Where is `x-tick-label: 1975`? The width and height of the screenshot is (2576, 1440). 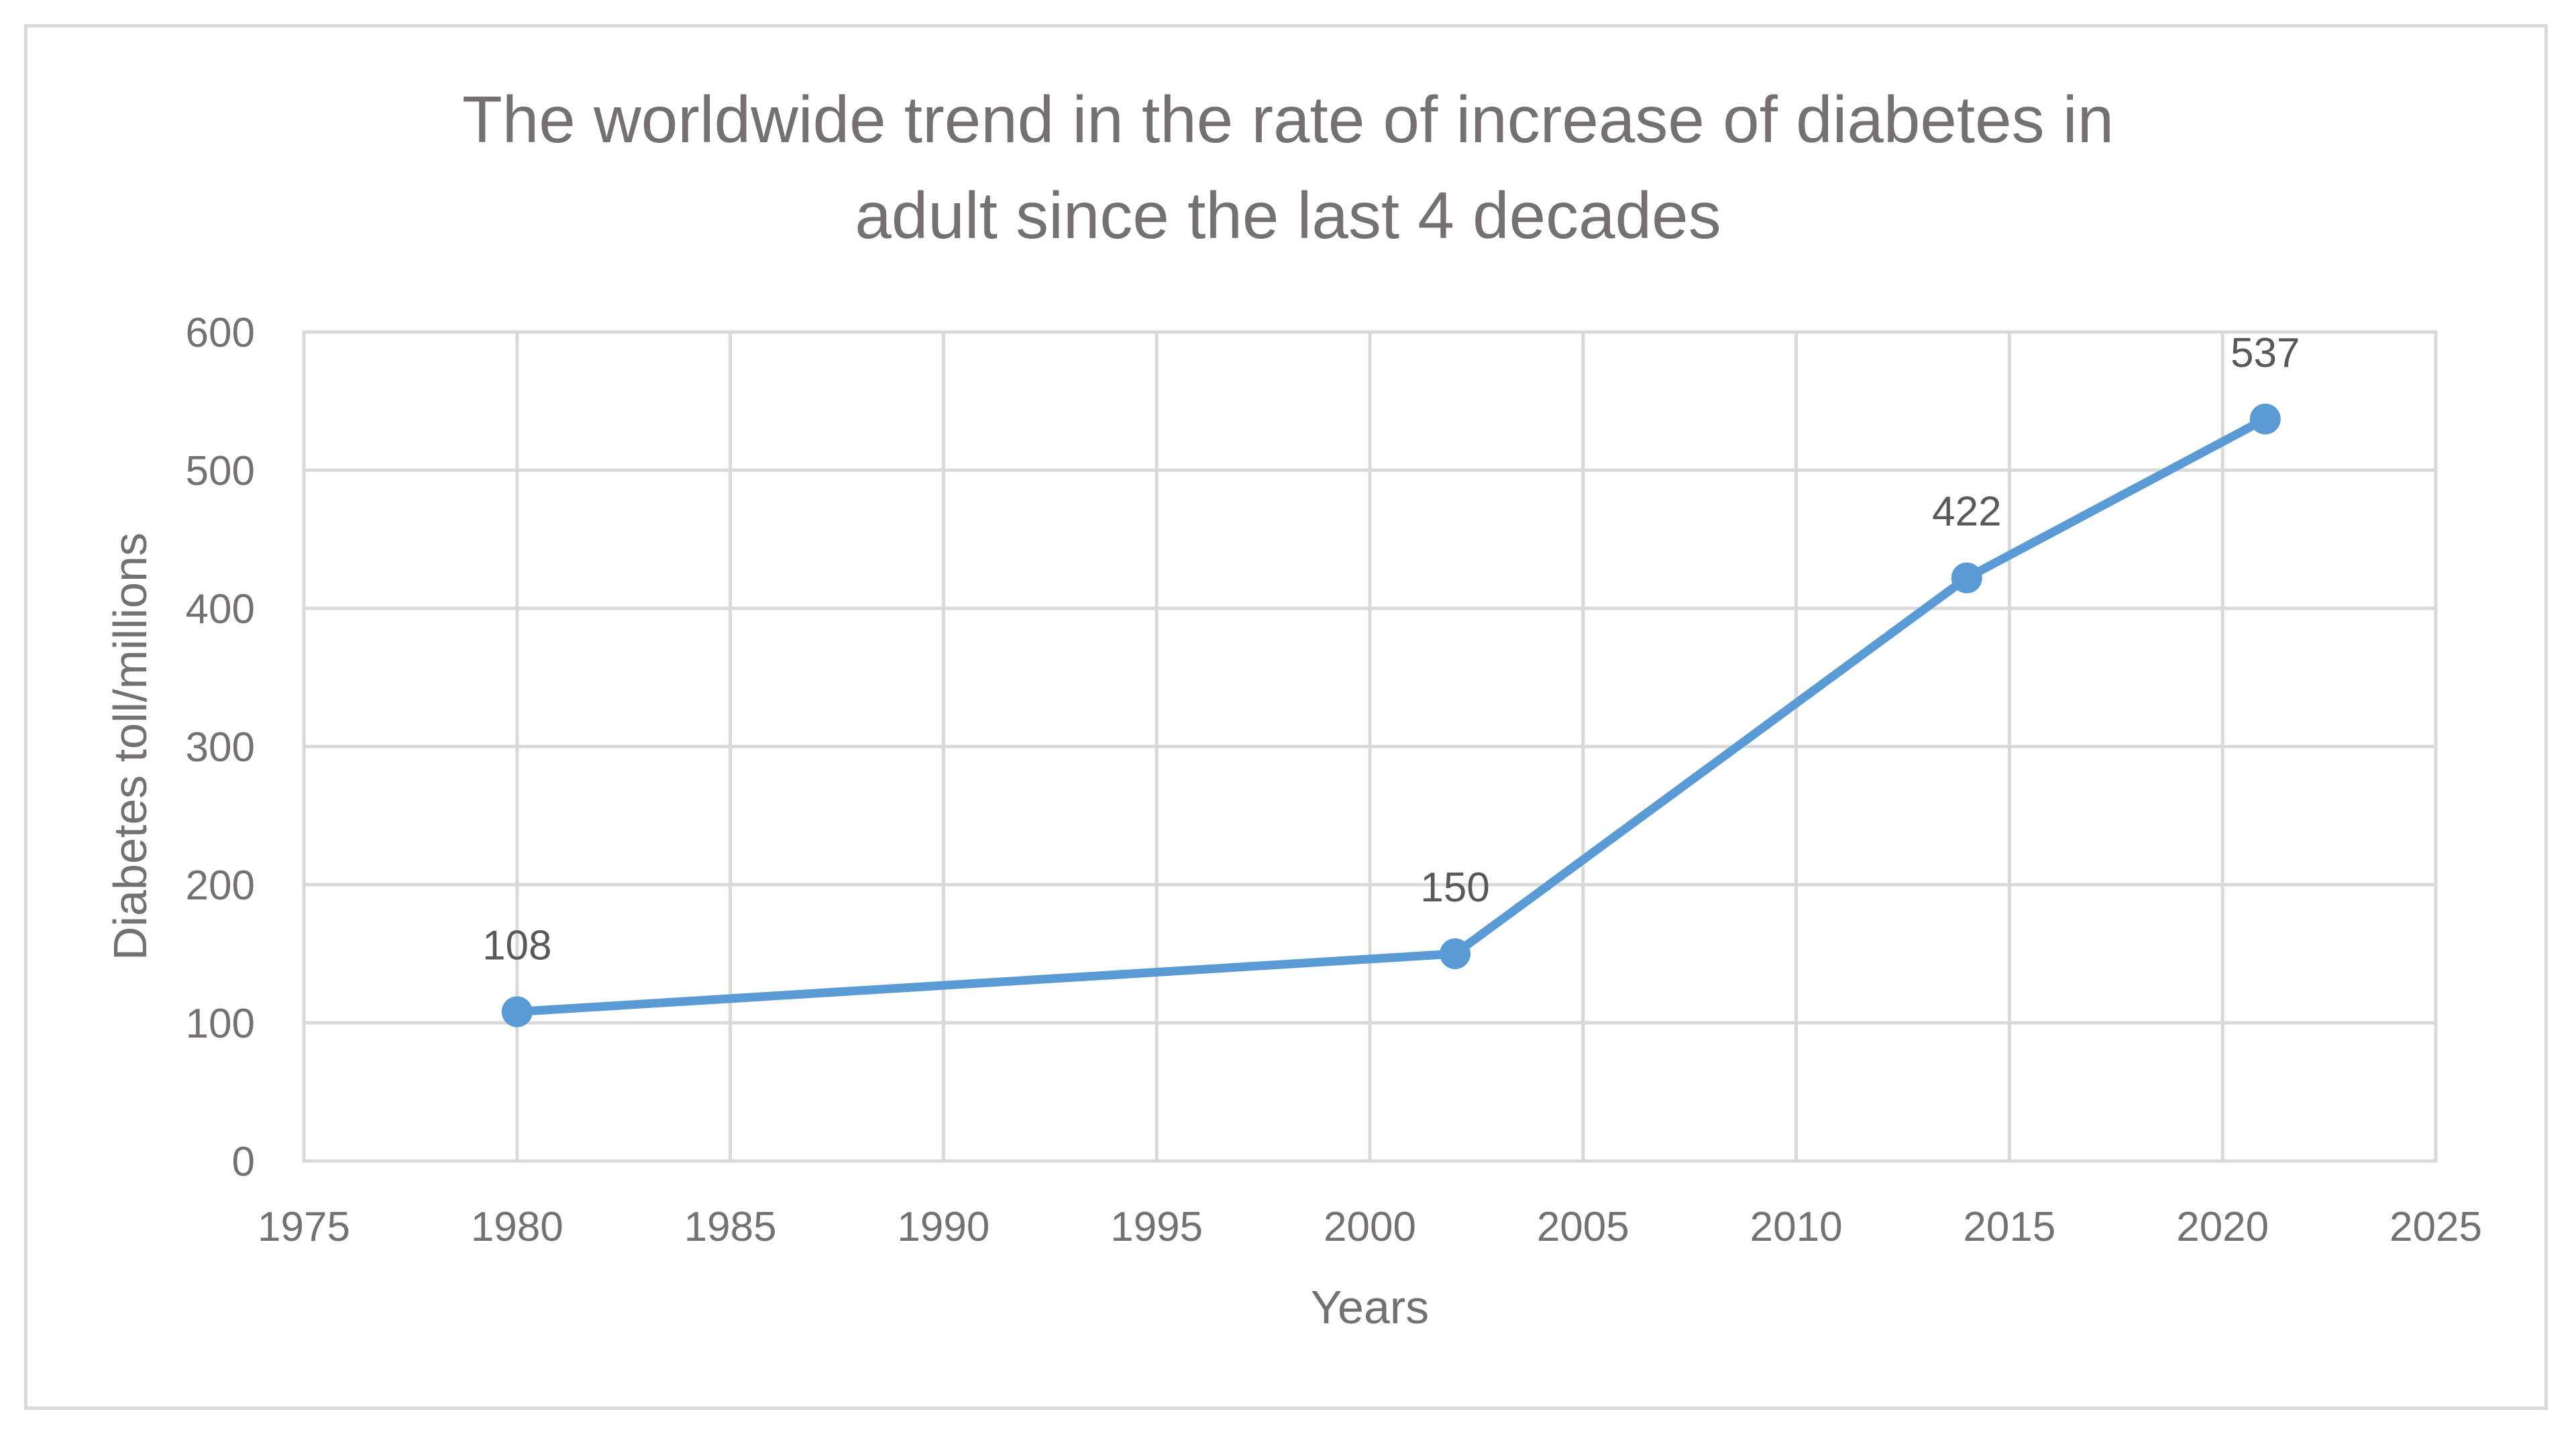
x-tick-label: 1975 is located at coordinates (304, 1227).